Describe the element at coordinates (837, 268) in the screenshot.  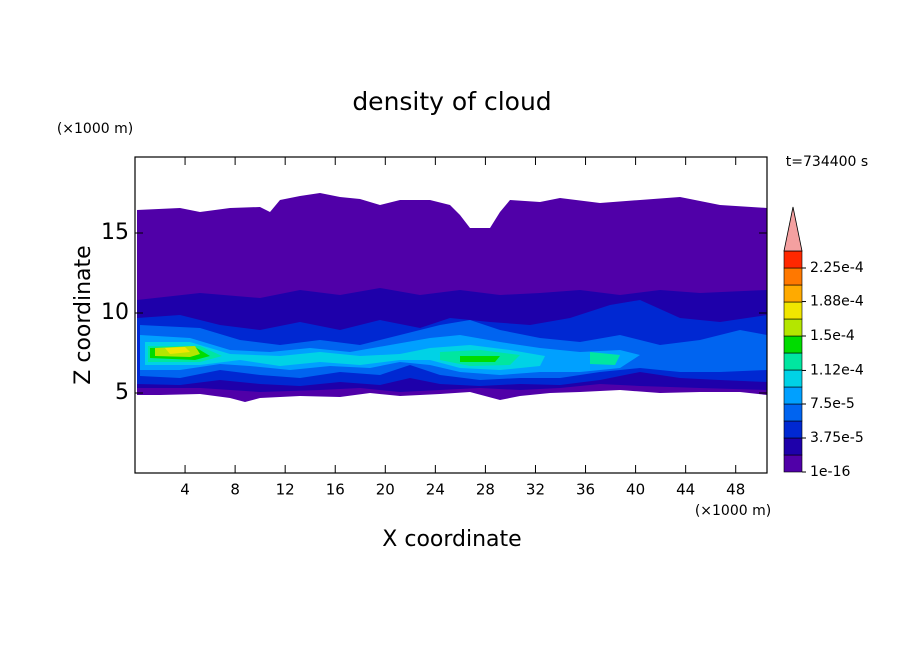
I see `colorbar-tick-label: 2.25e-4` at that location.